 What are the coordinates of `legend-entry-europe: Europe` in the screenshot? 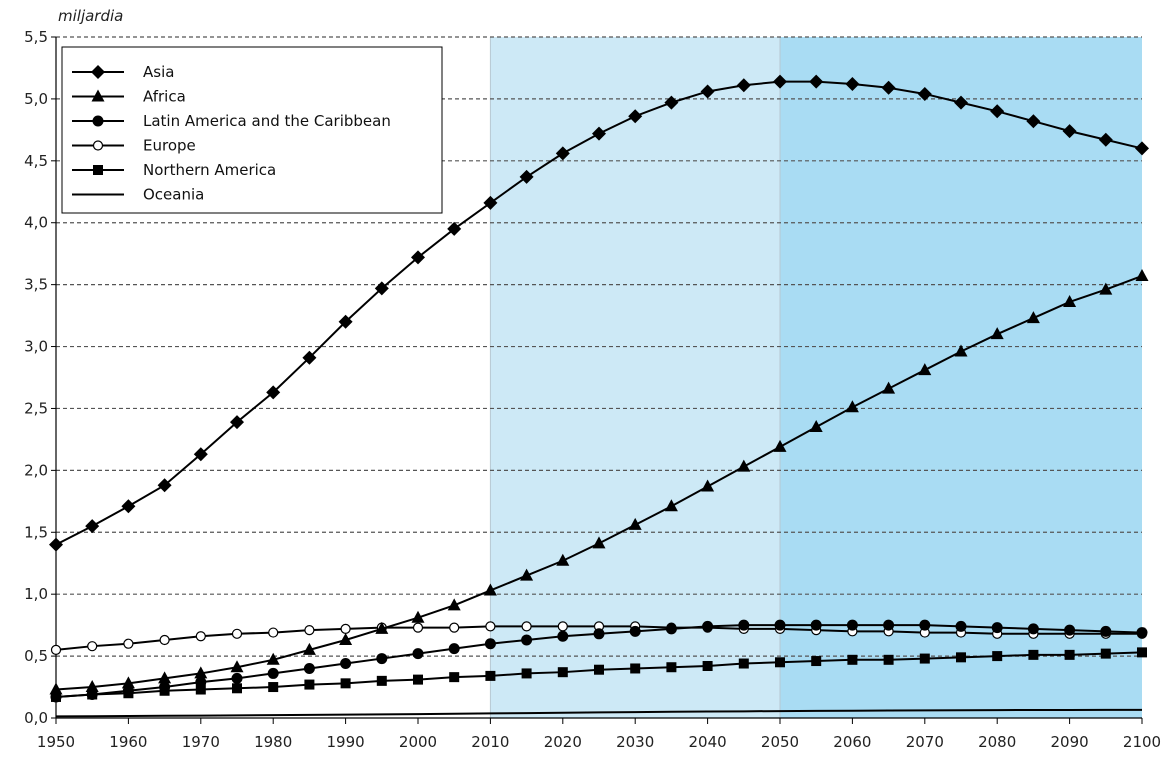 It's located at (134, 146).